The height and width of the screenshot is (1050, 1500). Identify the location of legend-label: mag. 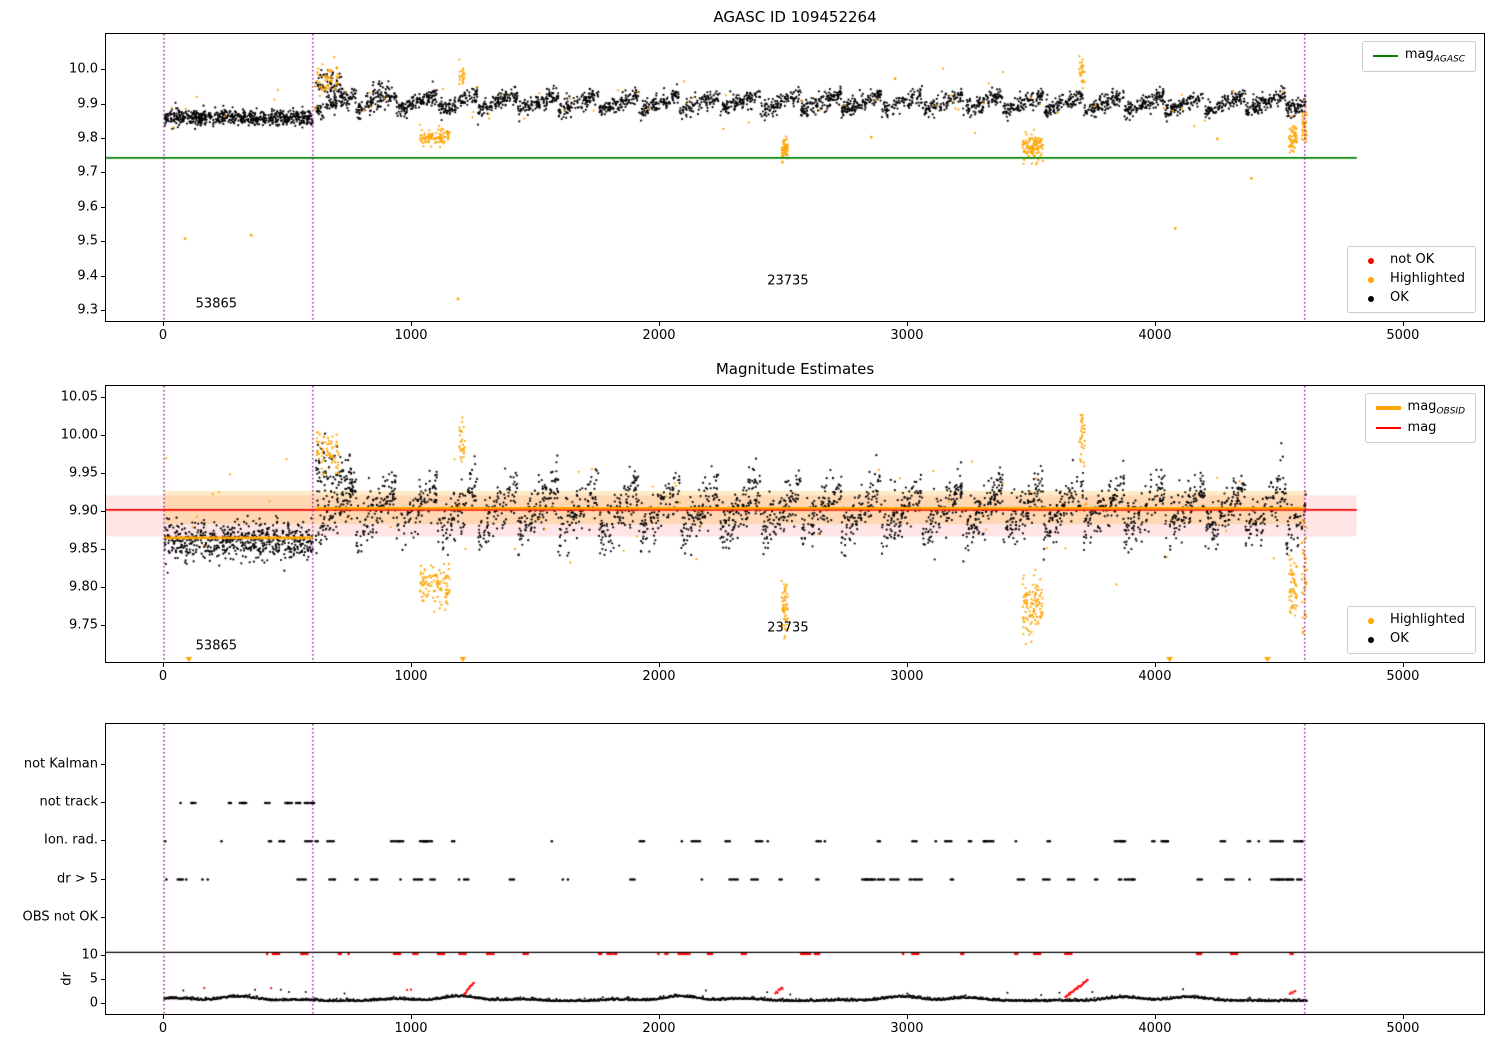
(1422, 427).